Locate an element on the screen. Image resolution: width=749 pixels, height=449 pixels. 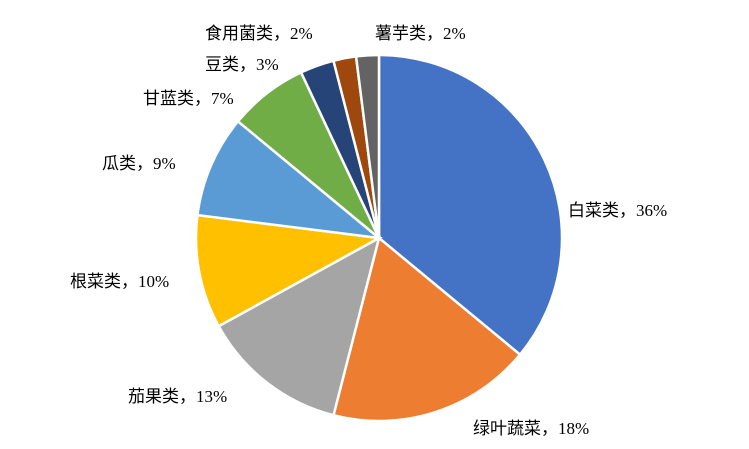
data-label: 甘蓝类，7% is located at coordinates (188, 98).